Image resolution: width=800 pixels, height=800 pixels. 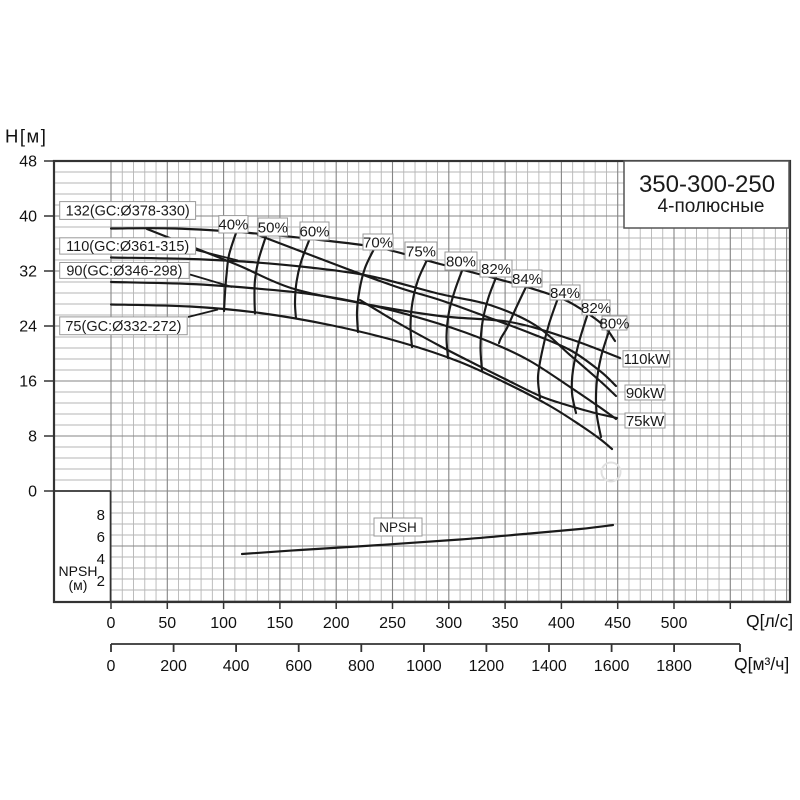 What do you see at coordinates (505, 623) in the screenshot?
I see `svg-text: 350` at bounding box center [505, 623].